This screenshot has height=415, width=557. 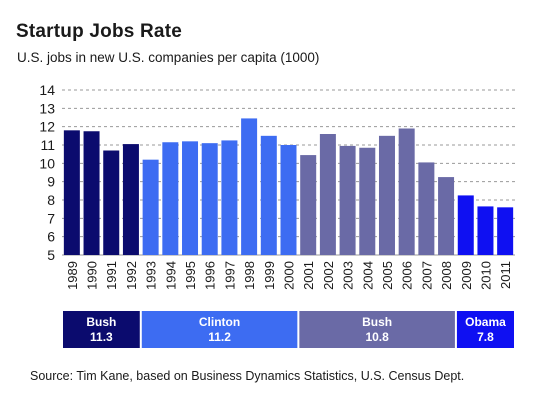 What do you see at coordinates (268, 195) in the screenshot?
I see `bar-1999` at bounding box center [268, 195].